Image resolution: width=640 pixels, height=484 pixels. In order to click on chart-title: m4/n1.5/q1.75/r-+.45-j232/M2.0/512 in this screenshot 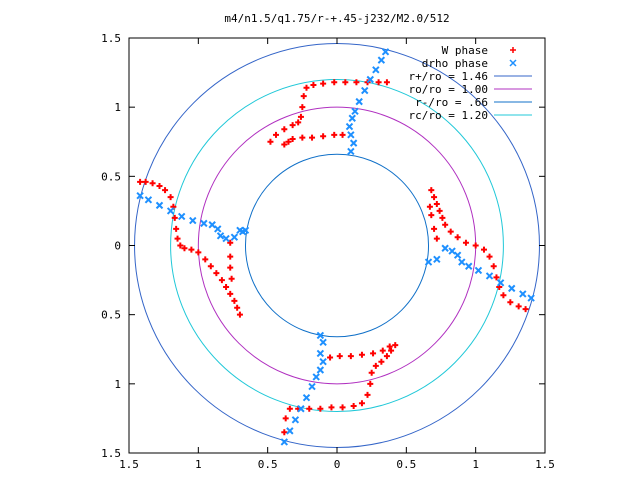, I will do `click(336, 18)`.